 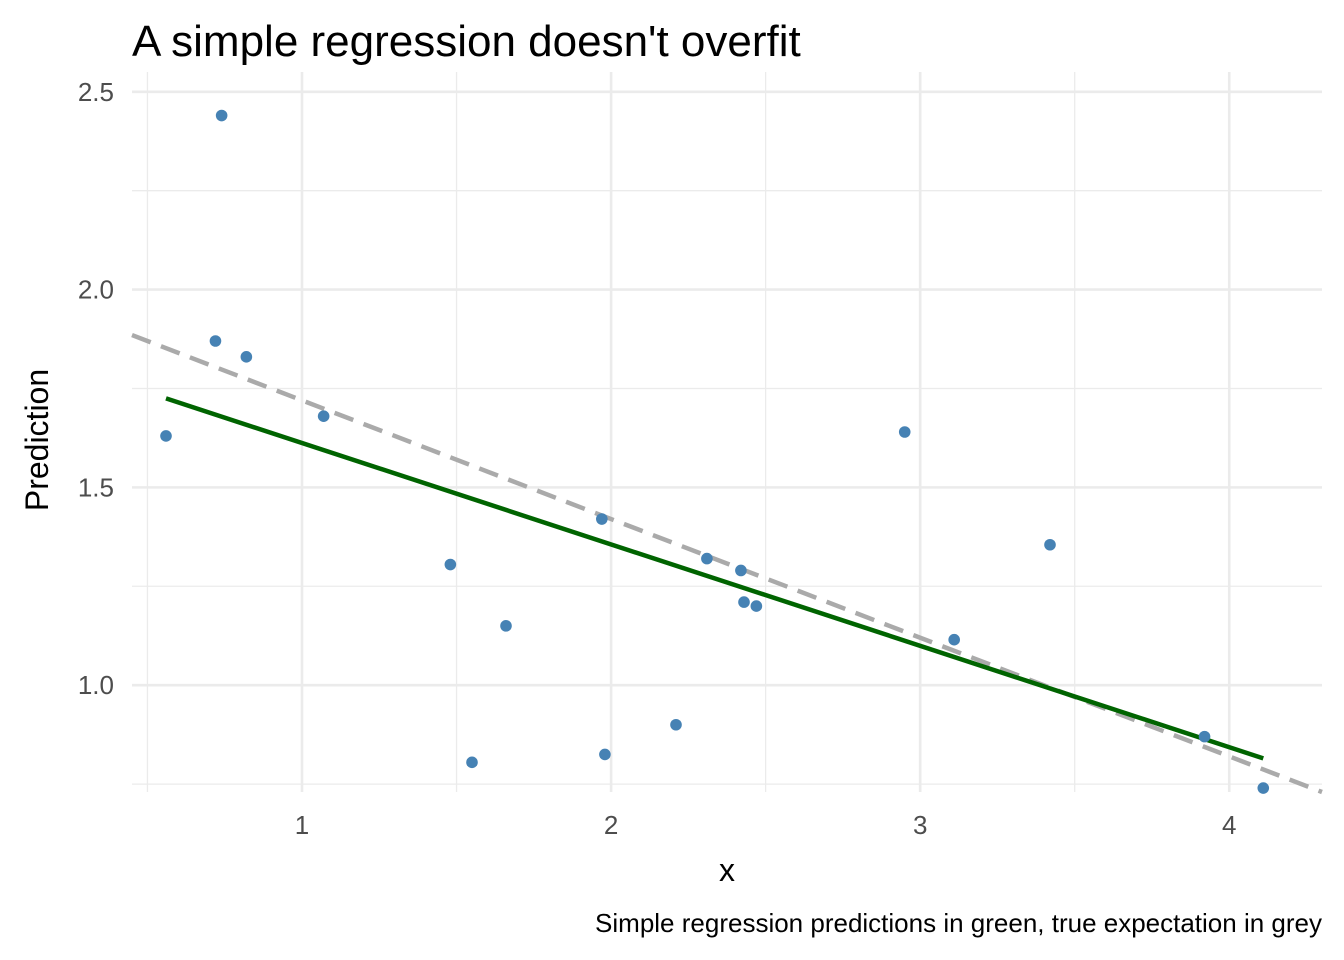 I want to click on x-tick-label: 4, so click(x=1229, y=825).